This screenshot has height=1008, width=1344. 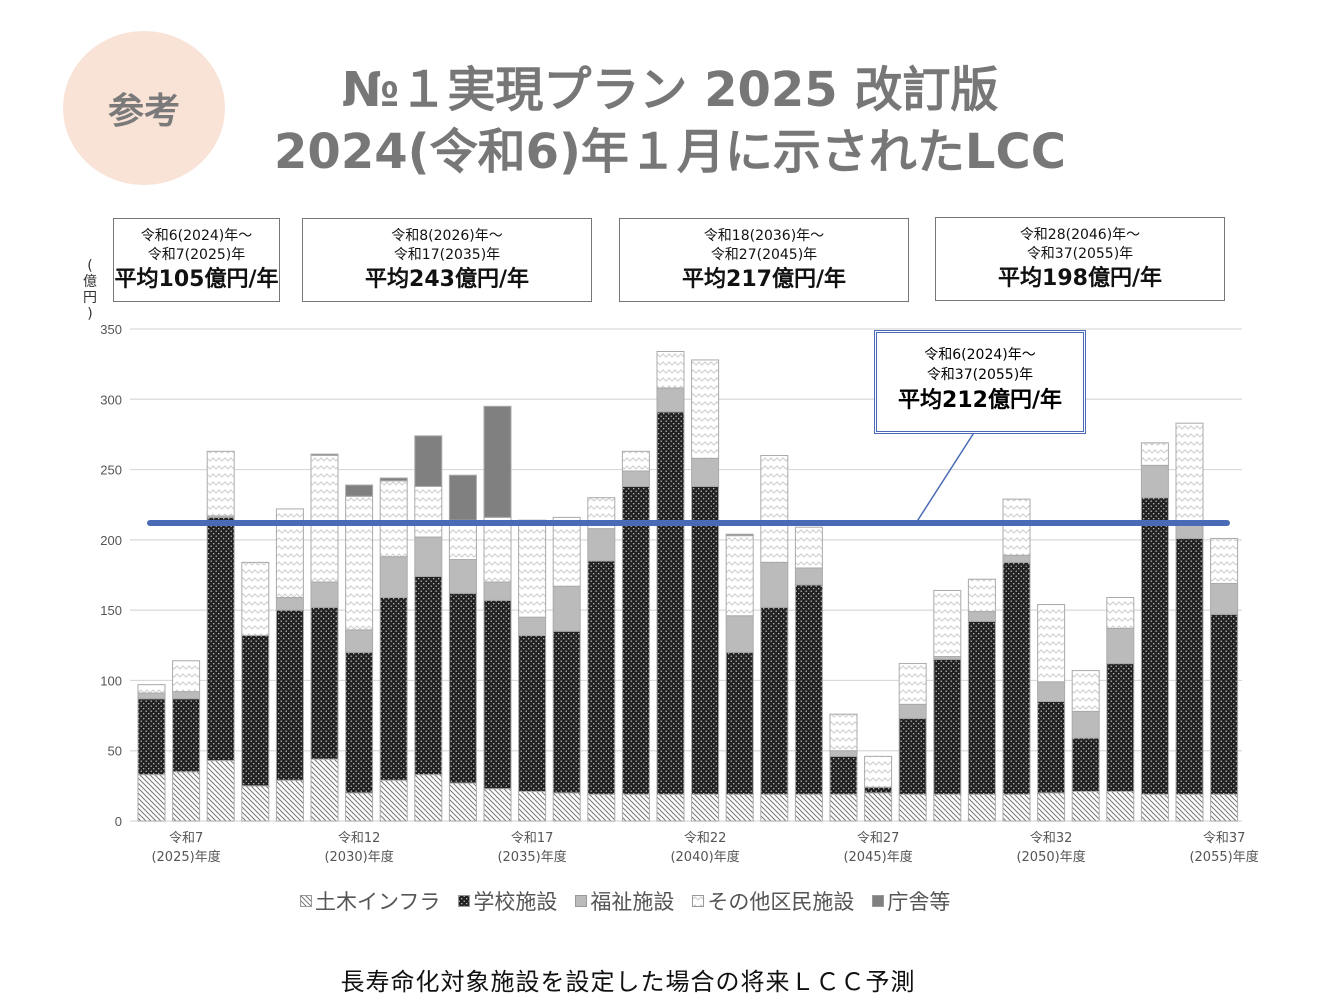 I want to click on x-tick-sublabel: (2035)年度, so click(x=531, y=857).